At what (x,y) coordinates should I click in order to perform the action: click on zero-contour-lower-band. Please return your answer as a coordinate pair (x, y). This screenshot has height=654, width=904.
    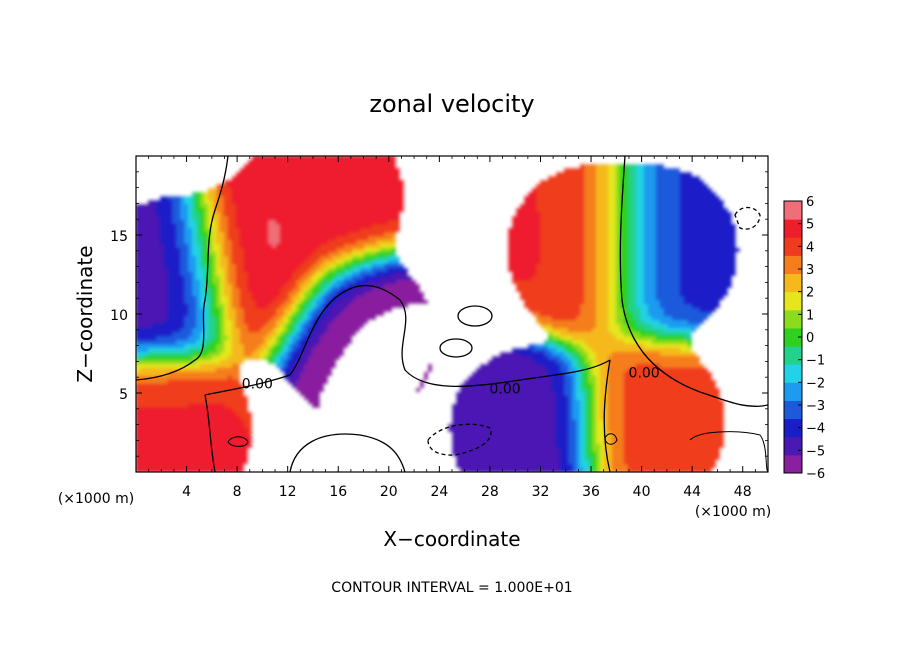
    Looking at the image, I should click on (347, 452).